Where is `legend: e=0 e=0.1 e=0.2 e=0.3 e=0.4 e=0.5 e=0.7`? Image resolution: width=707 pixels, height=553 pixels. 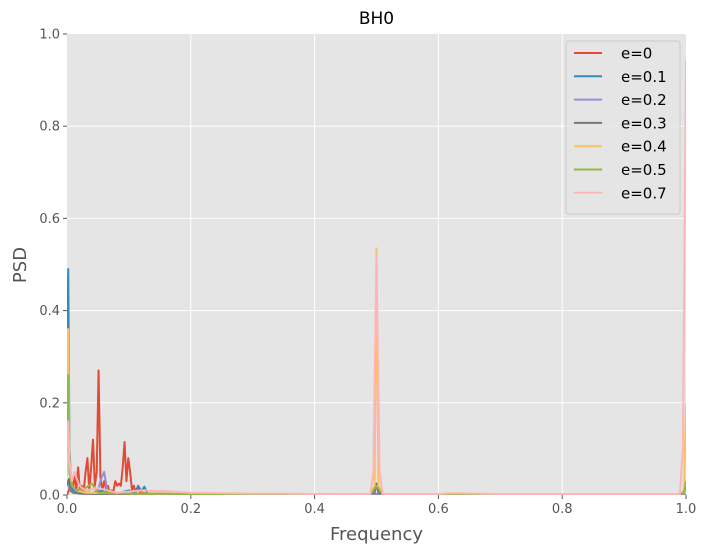
legend: e=0 e=0.1 e=0.2 e=0.3 e=0.4 e=0.5 e=0.7 is located at coordinates (623, 127).